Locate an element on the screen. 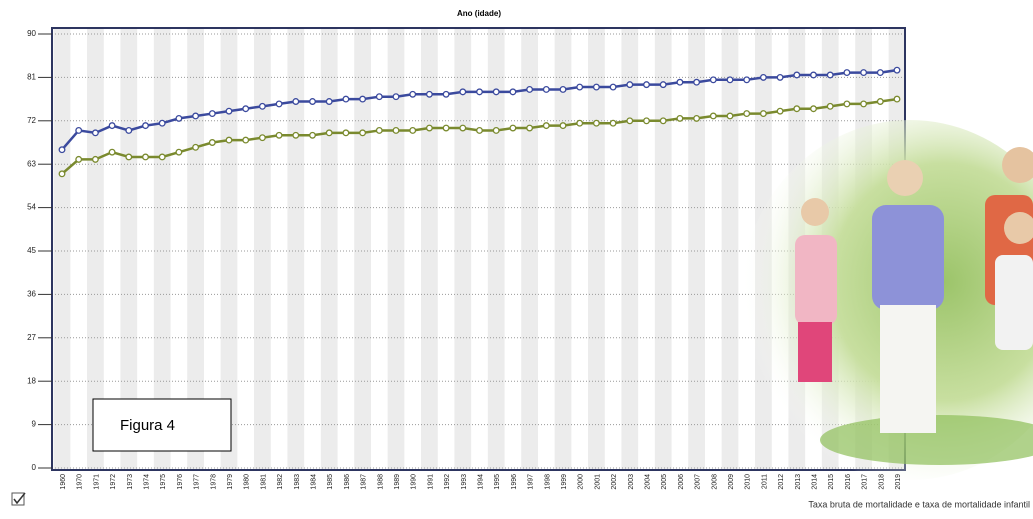  x-tick-label: 2002 is located at coordinates (614, 482).